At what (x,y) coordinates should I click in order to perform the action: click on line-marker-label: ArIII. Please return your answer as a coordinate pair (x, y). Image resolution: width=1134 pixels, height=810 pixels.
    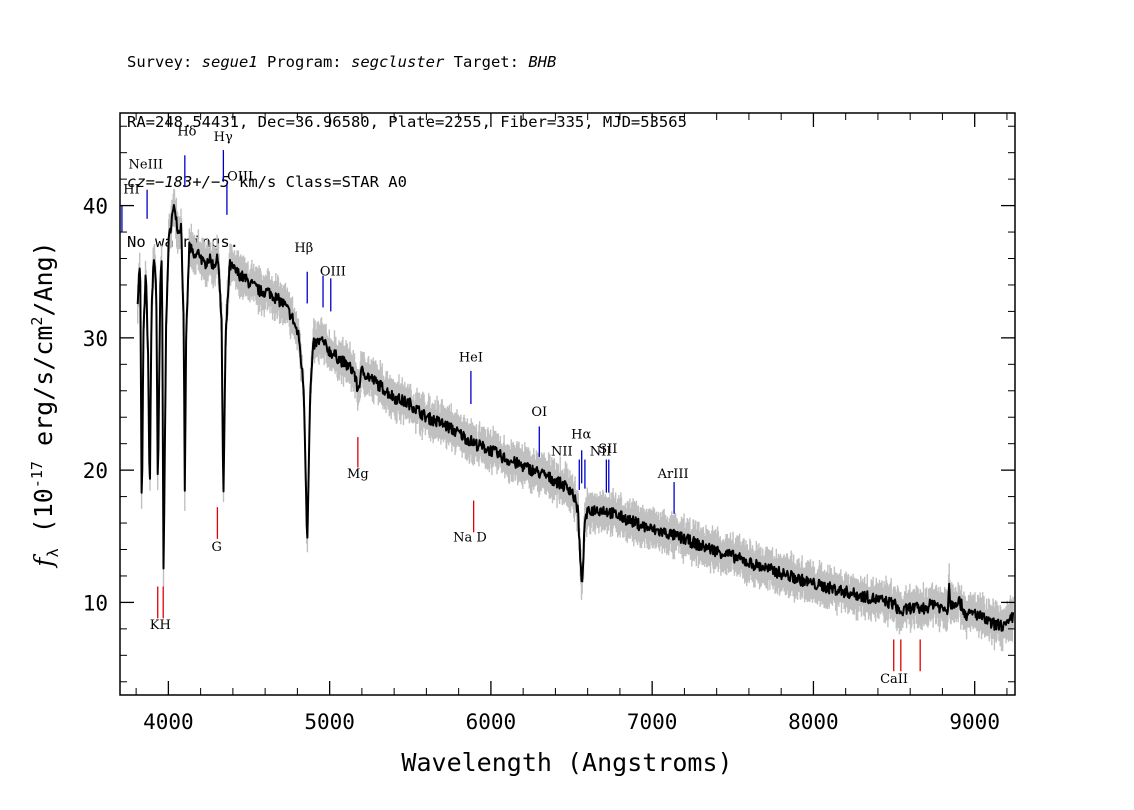
    Looking at the image, I should click on (673, 474).